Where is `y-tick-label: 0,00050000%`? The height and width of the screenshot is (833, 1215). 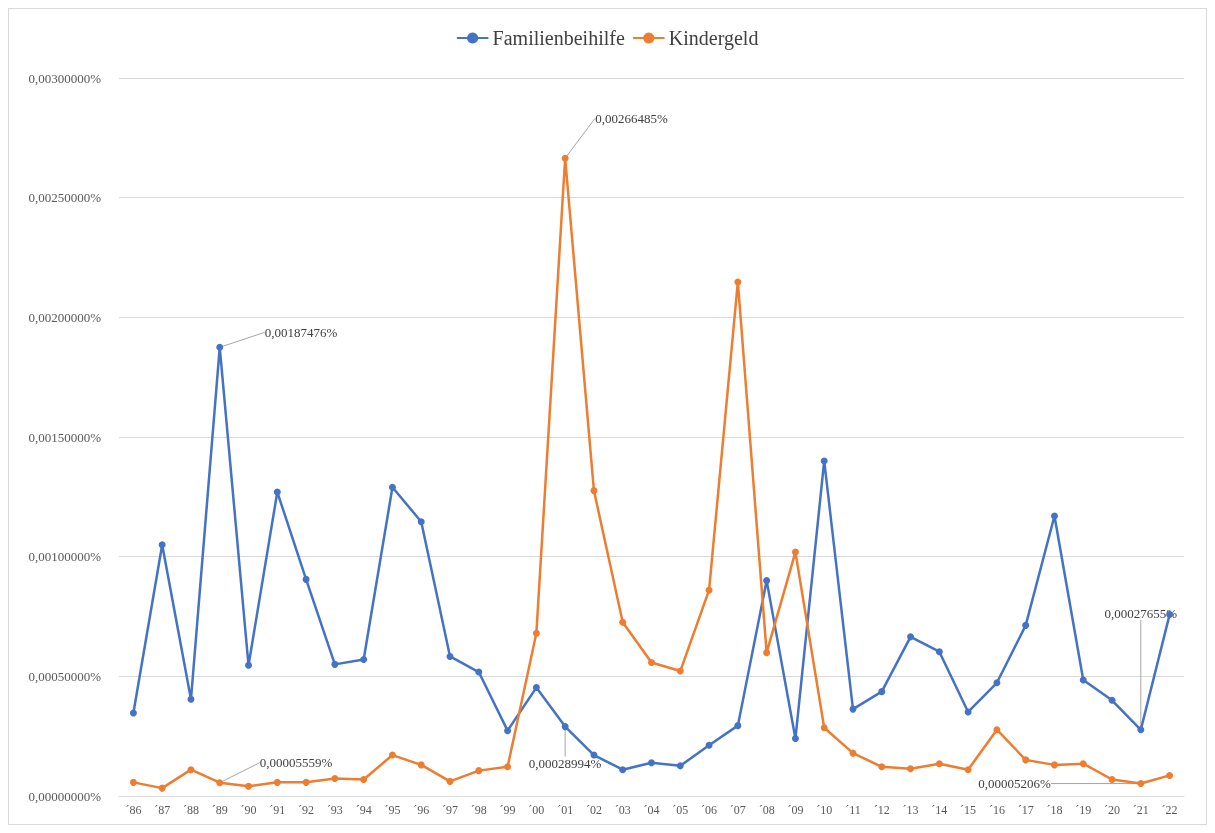 y-tick-label: 0,00050000% is located at coordinates (65, 676).